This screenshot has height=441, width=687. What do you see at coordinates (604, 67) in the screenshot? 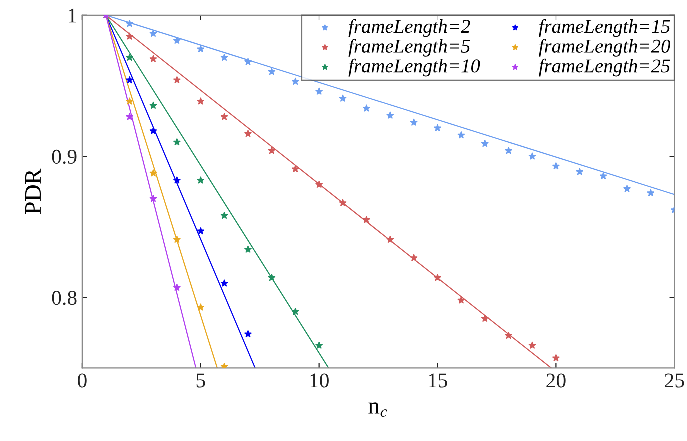
I see `legend-label: frameLength=25` at bounding box center [604, 67].